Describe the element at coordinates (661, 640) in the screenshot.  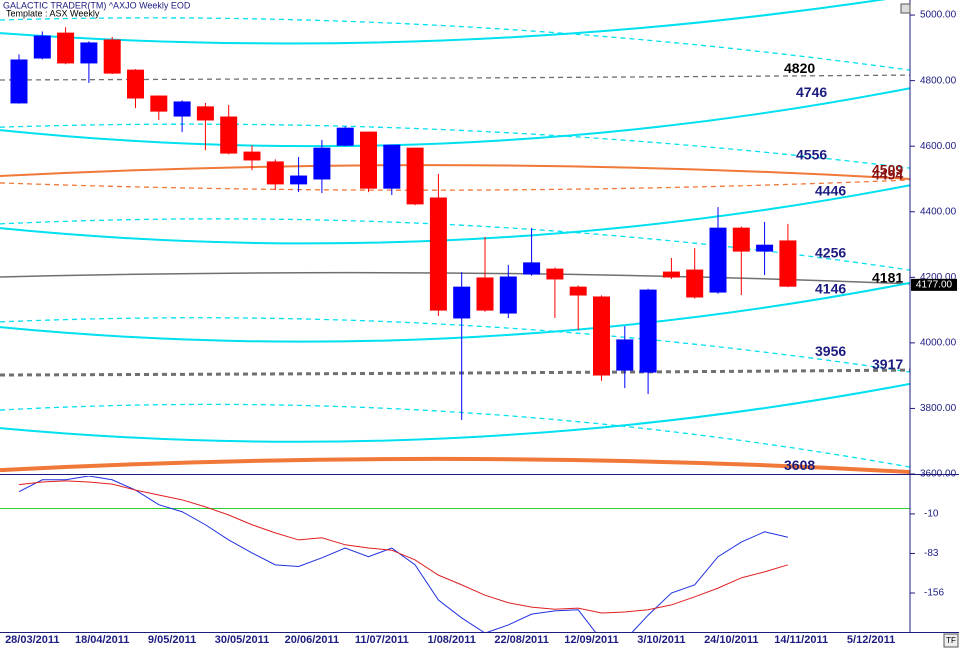
I see `x-tick-label: 3/10/2011` at that location.